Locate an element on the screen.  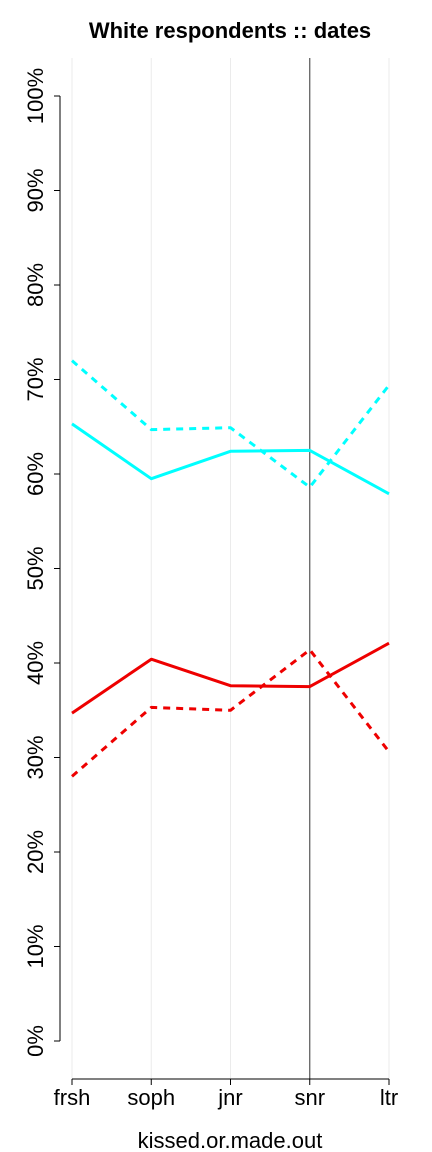
y-tick-label: 40% is located at coordinates (35, 663).